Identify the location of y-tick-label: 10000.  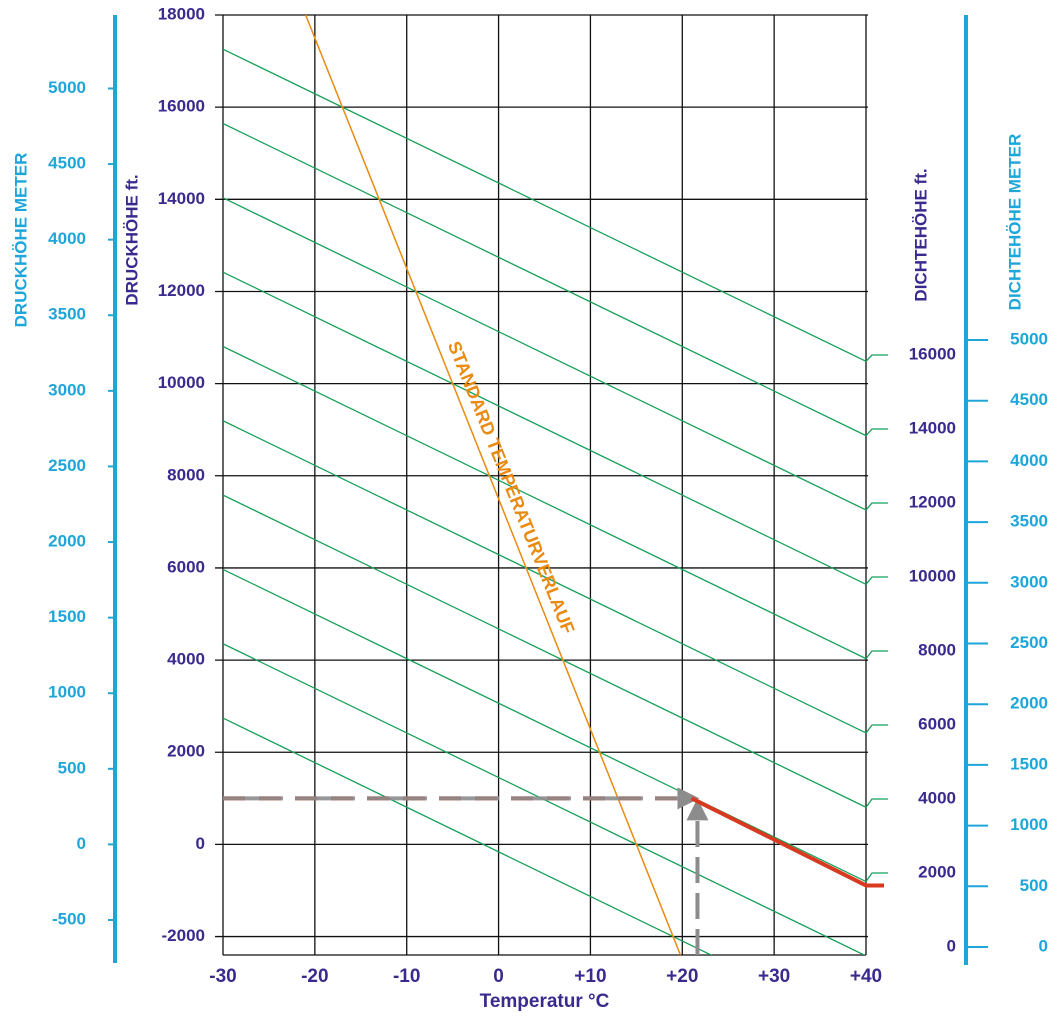
(181, 382).